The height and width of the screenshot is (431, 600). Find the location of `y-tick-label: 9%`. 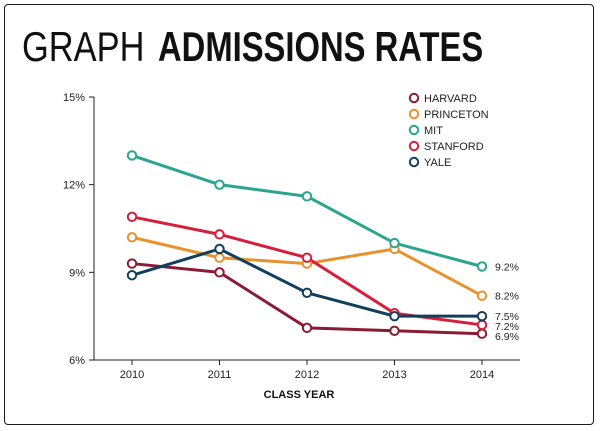

y-tick-label: 9% is located at coordinates (77, 273).